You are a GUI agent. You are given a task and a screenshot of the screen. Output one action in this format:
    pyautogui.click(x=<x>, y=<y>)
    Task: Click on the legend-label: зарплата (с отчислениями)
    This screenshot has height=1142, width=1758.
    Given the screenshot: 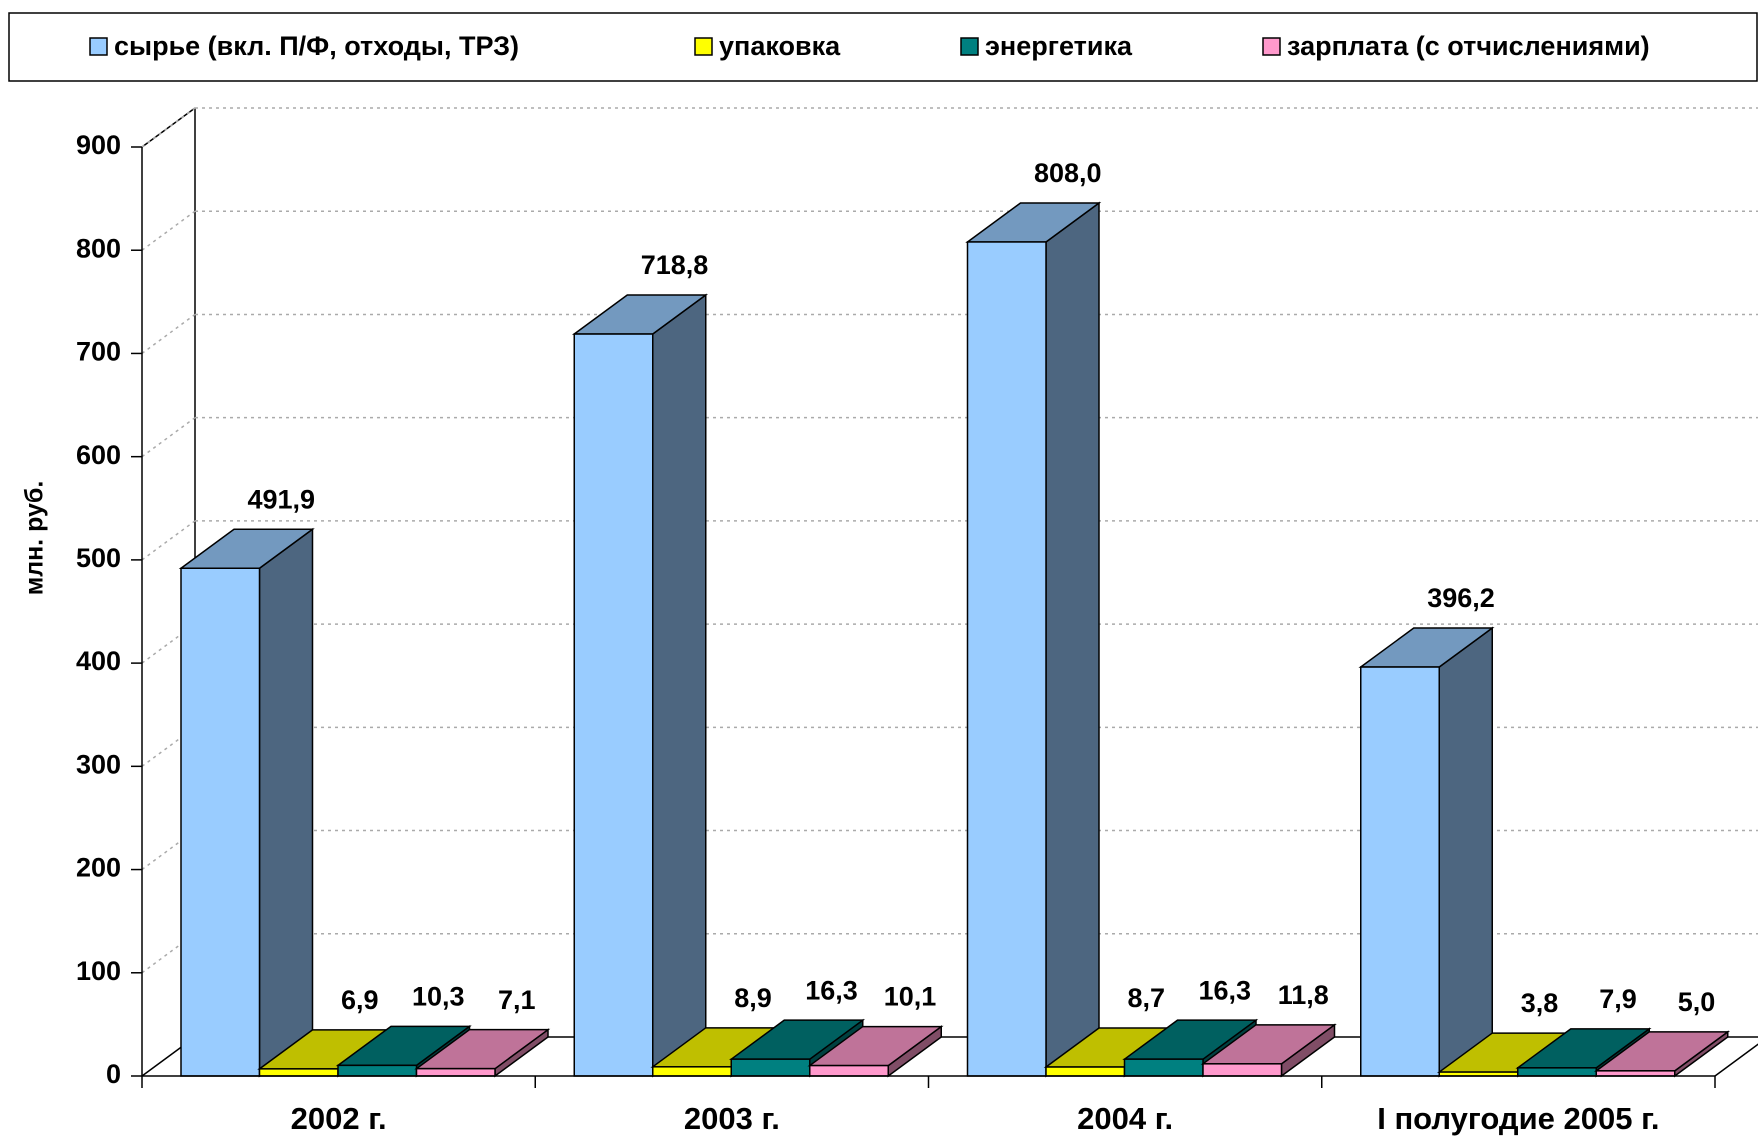 What is the action you would take?
    pyautogui.click(x=1468, y=46)
    